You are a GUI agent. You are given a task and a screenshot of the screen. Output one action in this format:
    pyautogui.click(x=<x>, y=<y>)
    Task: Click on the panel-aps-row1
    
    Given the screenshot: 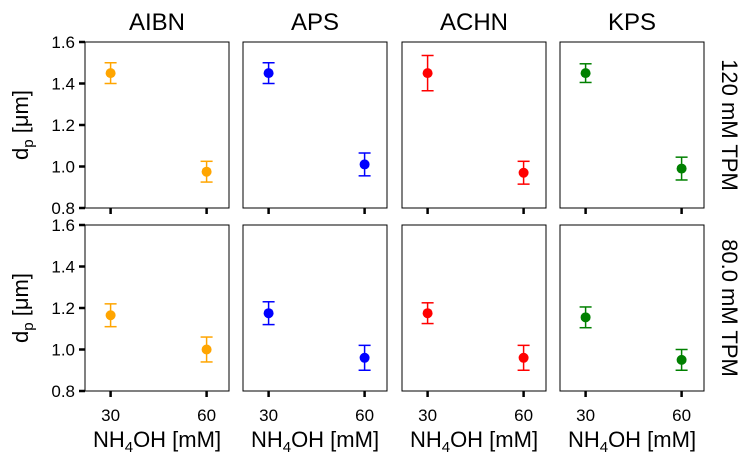 What is the action you would take?
    pyautogui.click(x=315, y=127)
    